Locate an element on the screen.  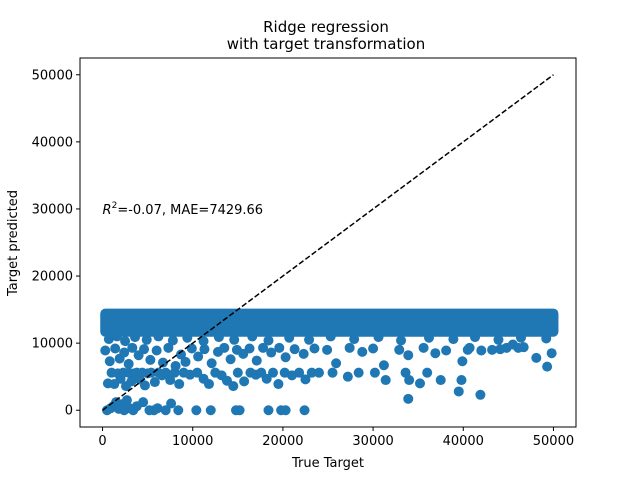
x-tick-label: 50000 is located at coordinates (553, 441).